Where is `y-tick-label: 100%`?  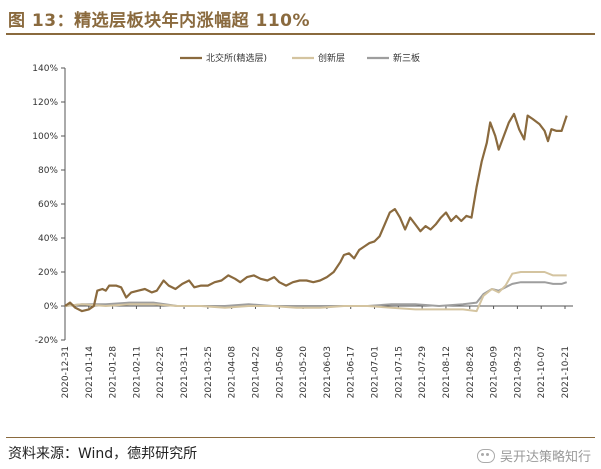 y-tick-label: 100% is located at coordinates (45, 137).